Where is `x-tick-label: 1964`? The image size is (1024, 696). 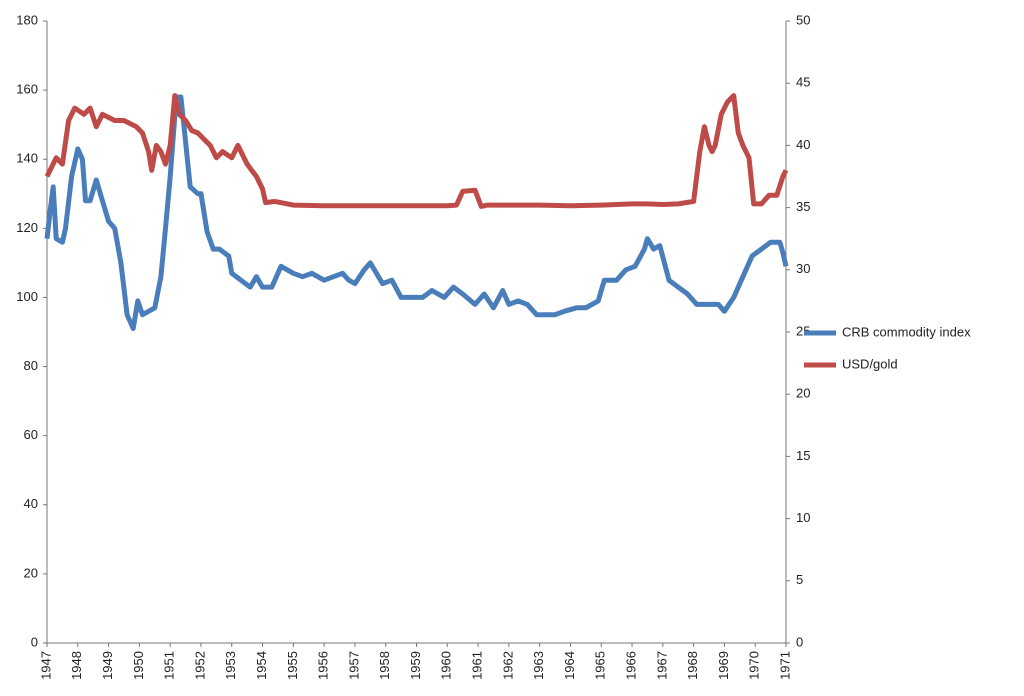
x-tick-label: 1964 is located at coordinates (569, 665).